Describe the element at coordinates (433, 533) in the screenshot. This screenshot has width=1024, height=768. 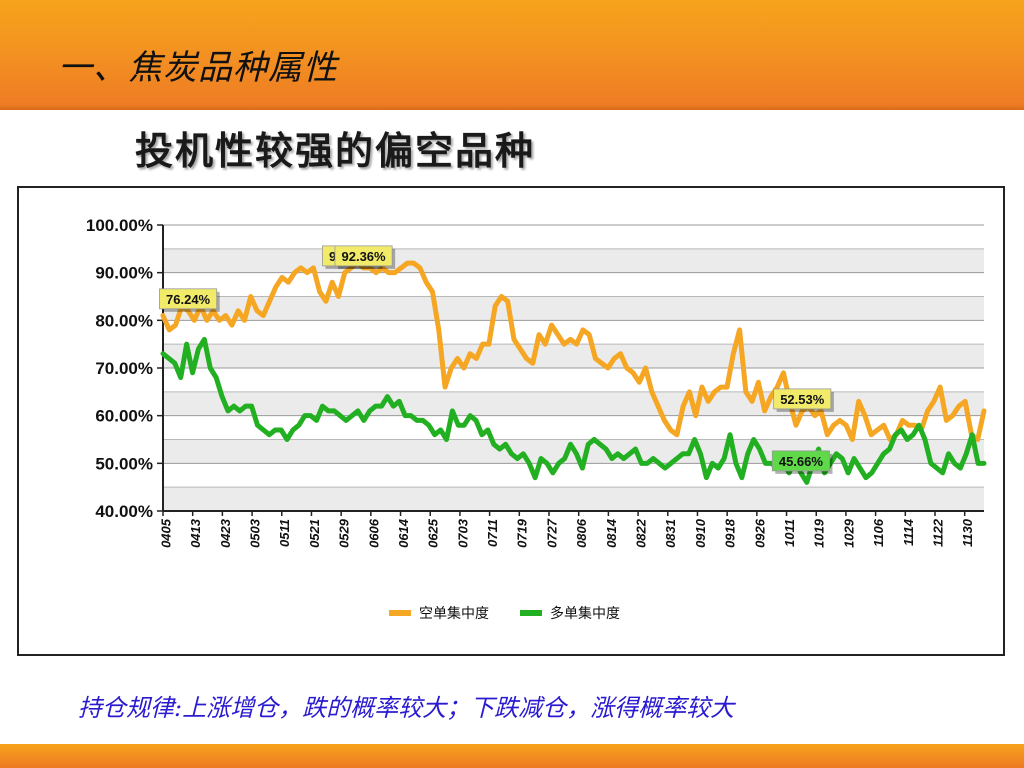
I see `x-tick-label: 0625` at that location.